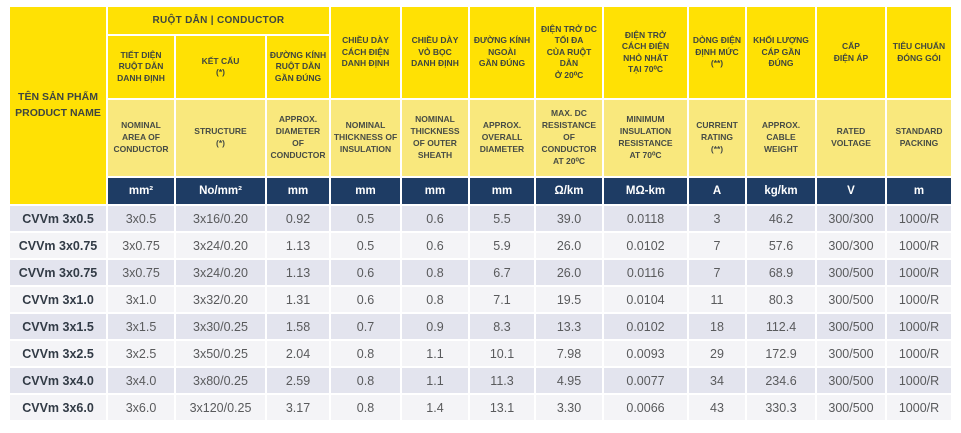 The height and width of the screenshot is (433, 961). I want to click on product-name-cell: CVVm 3x1.0, so click(58, 299).